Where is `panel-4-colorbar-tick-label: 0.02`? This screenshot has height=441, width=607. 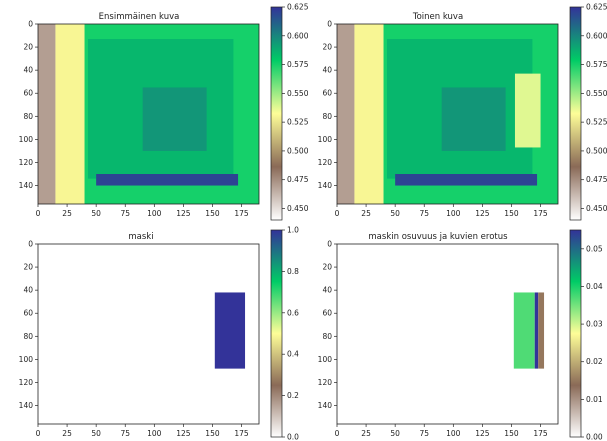
panel-4-colorbar-tick-label: 0.02 is located at coordinates (594, 361).